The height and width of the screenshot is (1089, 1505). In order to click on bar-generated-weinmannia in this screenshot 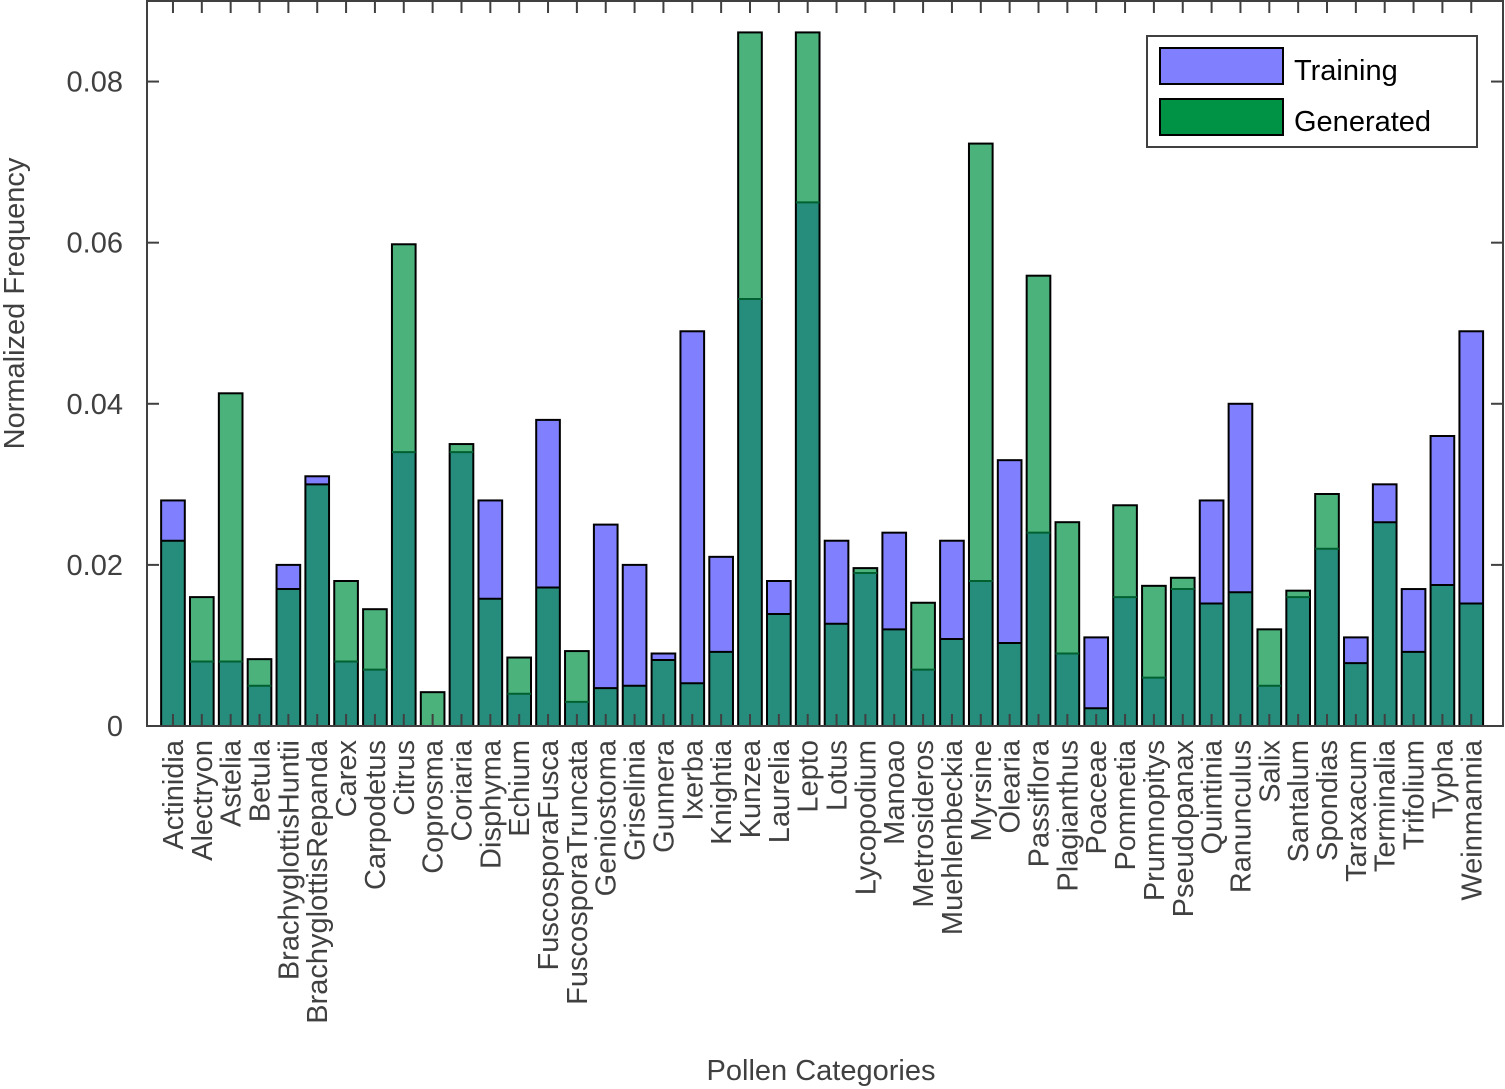, I will do `click(1471, 664)`.